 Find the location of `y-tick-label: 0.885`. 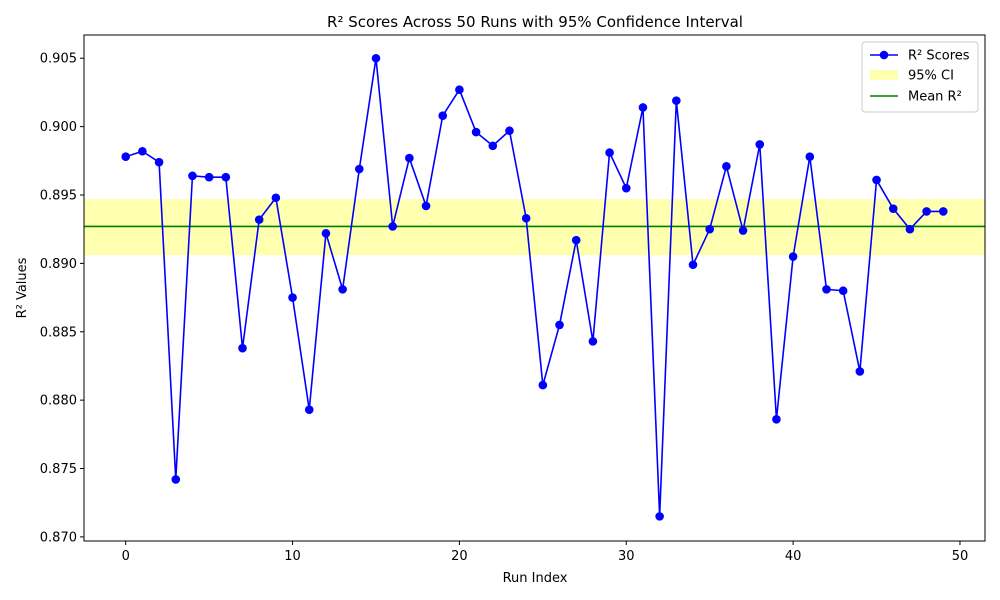

y-tick-label: 0.885 is located at coordinates (58, 332).